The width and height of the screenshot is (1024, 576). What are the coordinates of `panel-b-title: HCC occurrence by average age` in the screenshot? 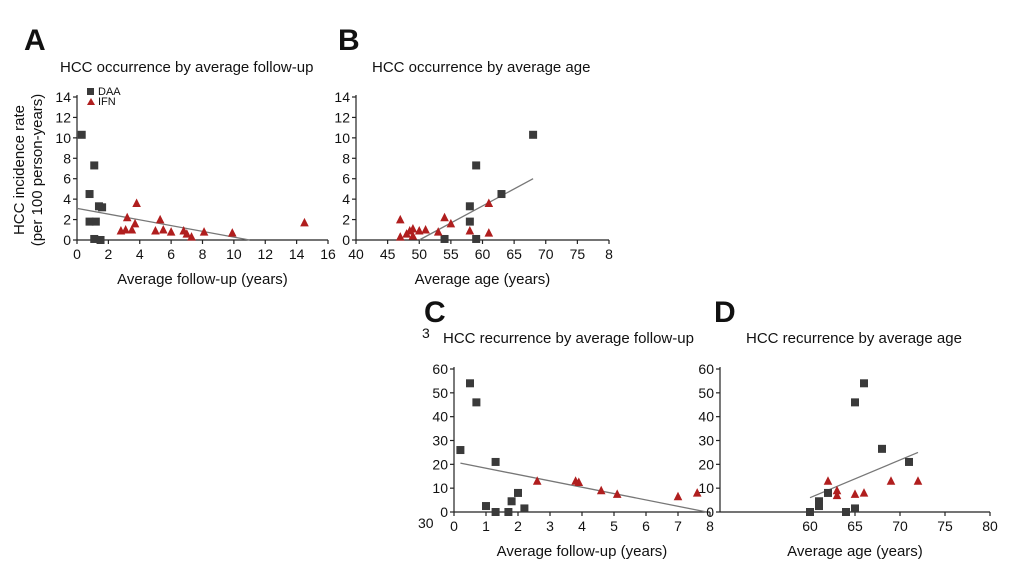 It's located at (481, 67).